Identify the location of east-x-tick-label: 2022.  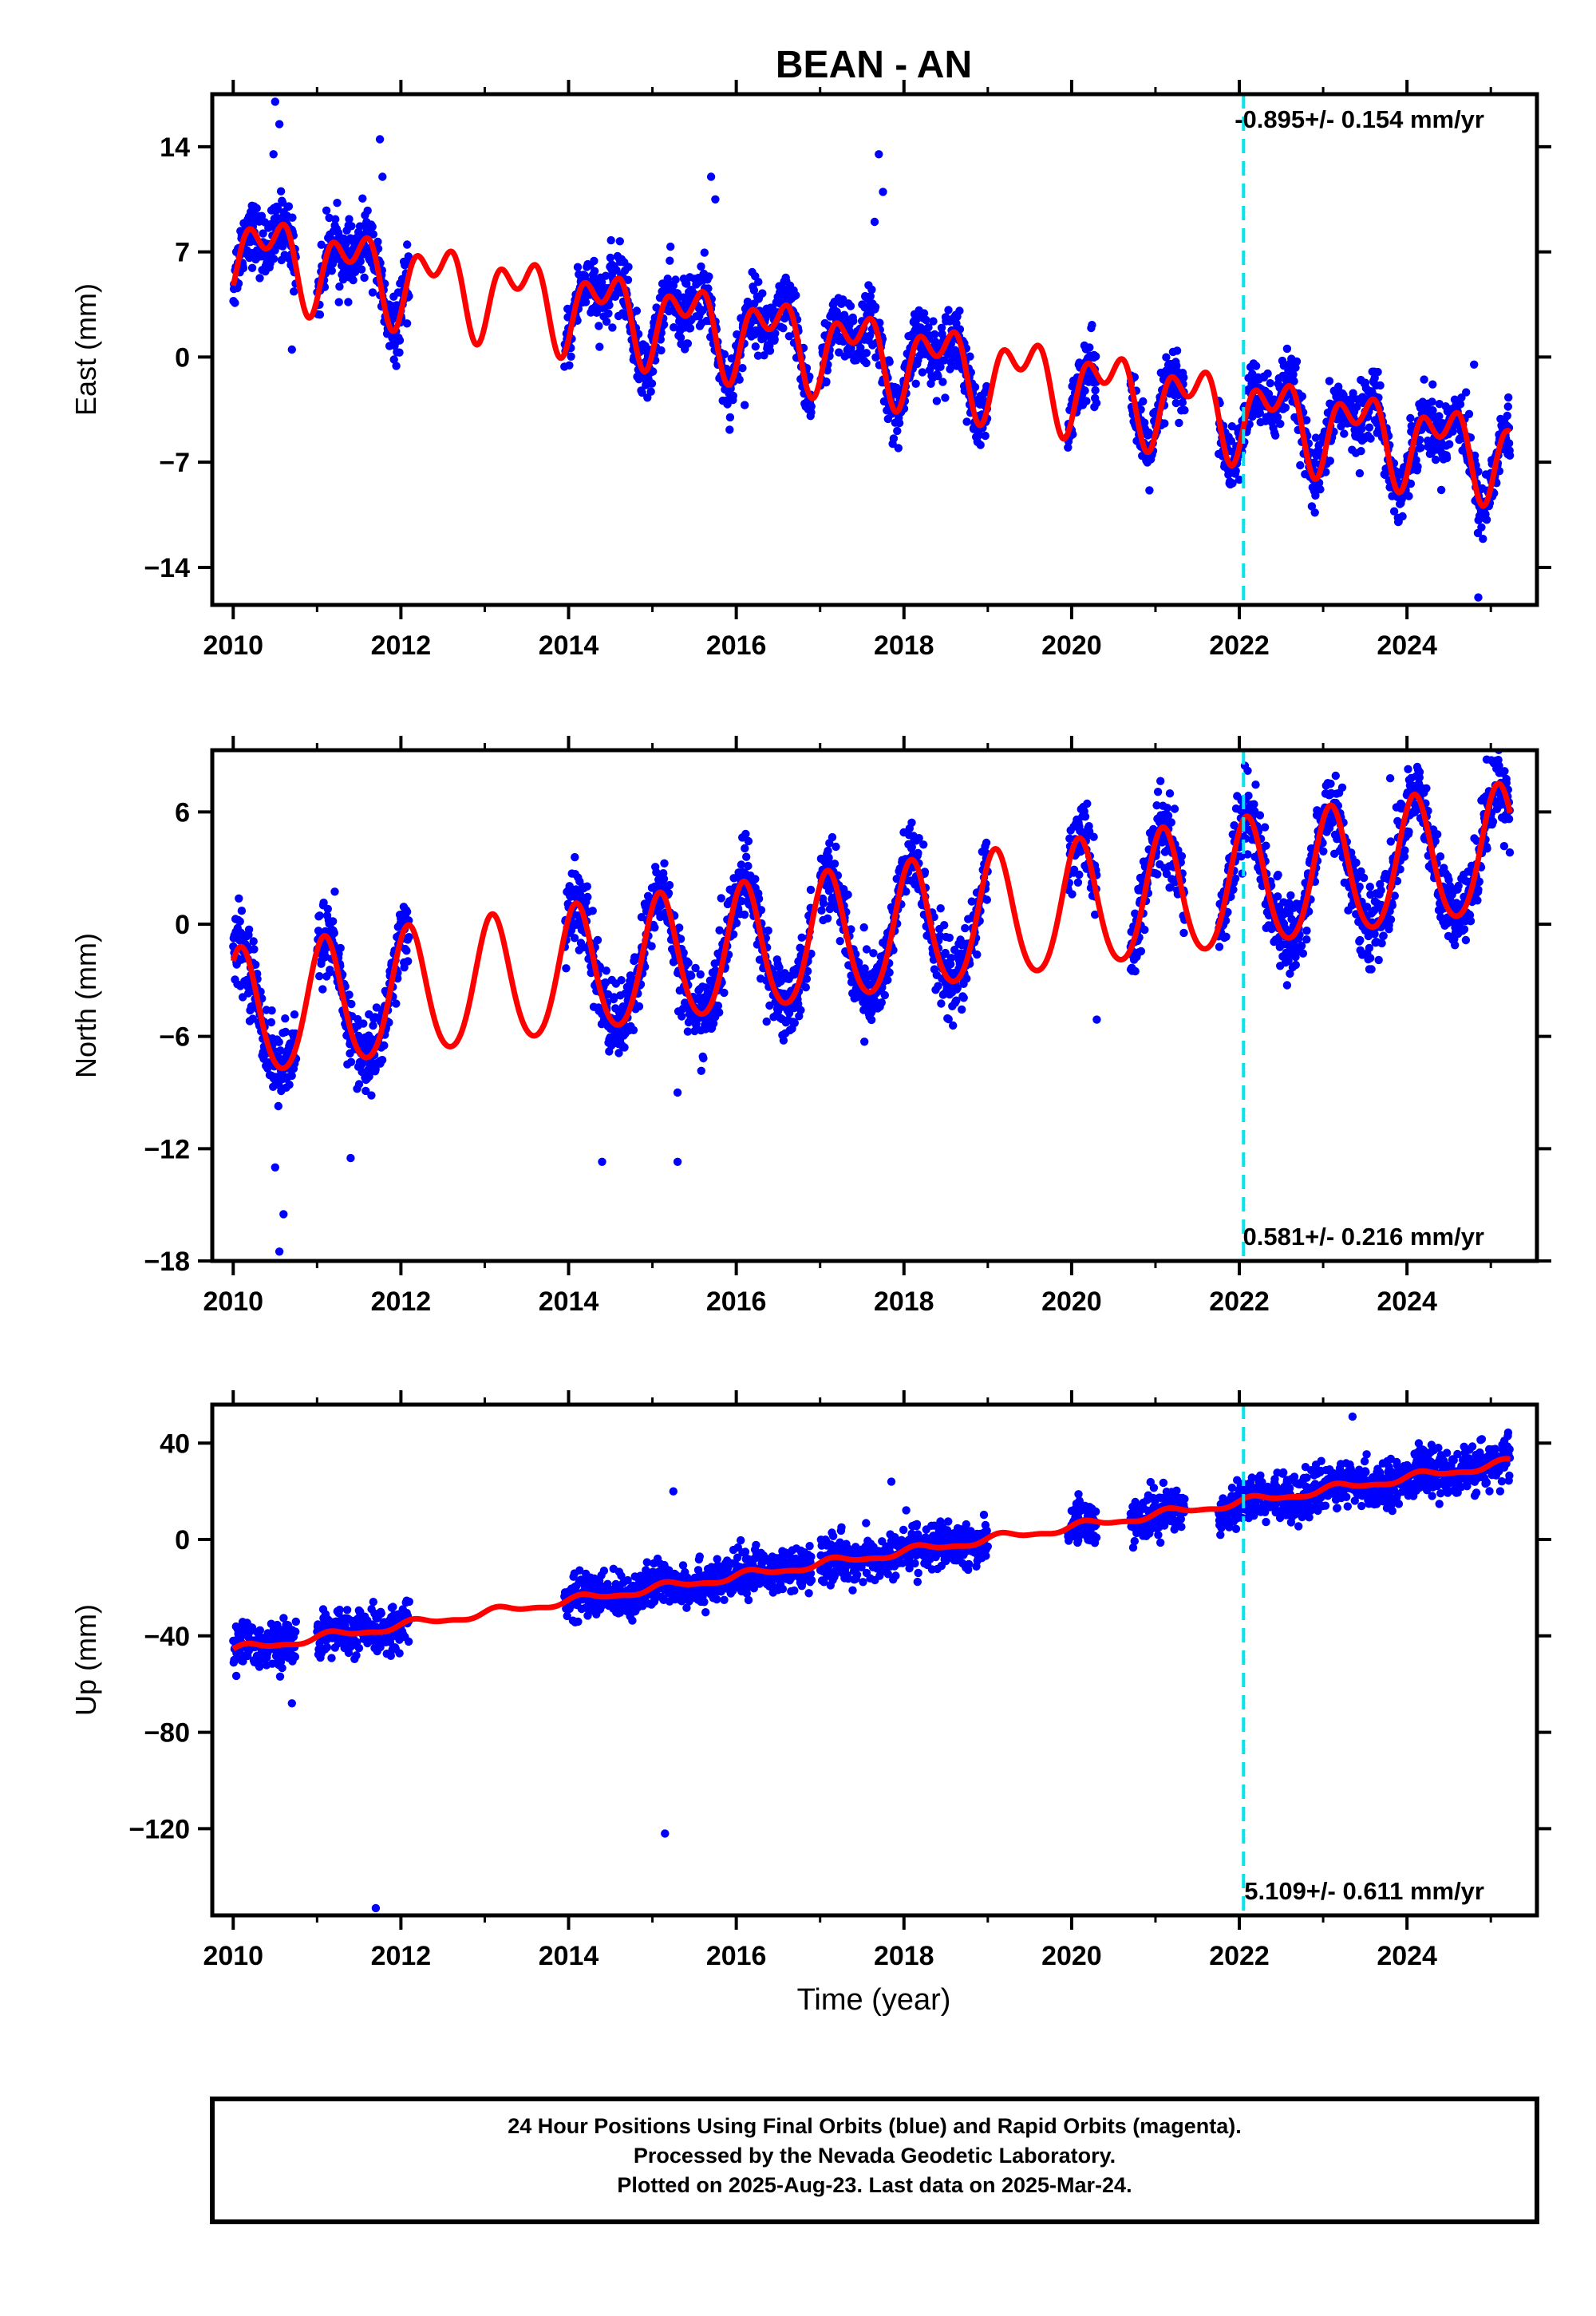
(1239, 645).